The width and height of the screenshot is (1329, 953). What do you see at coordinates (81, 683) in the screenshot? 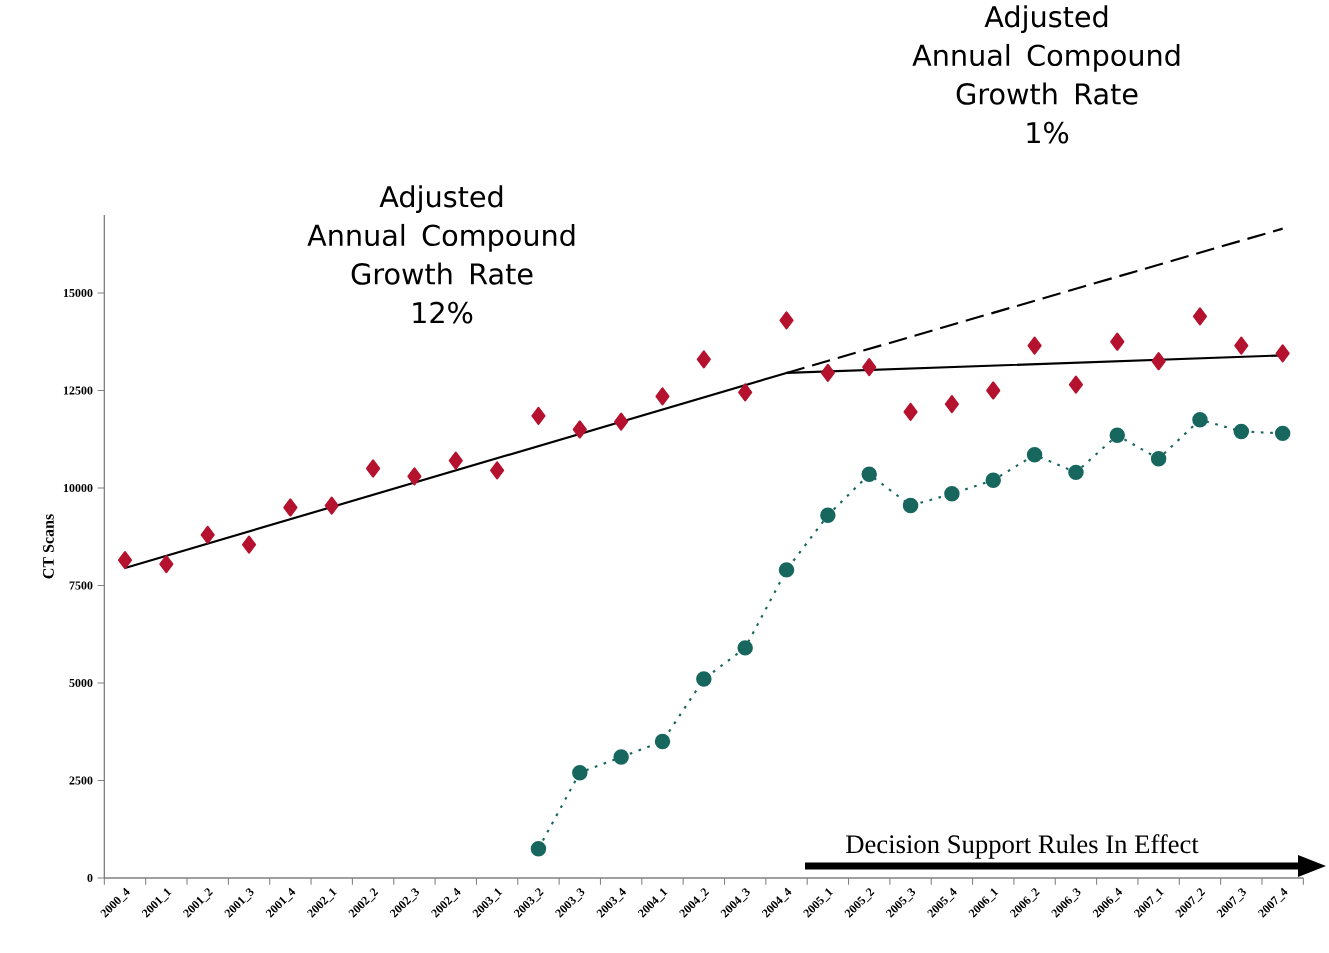
I see `y-tick-label: 5000` at bounding box center [81, 683].